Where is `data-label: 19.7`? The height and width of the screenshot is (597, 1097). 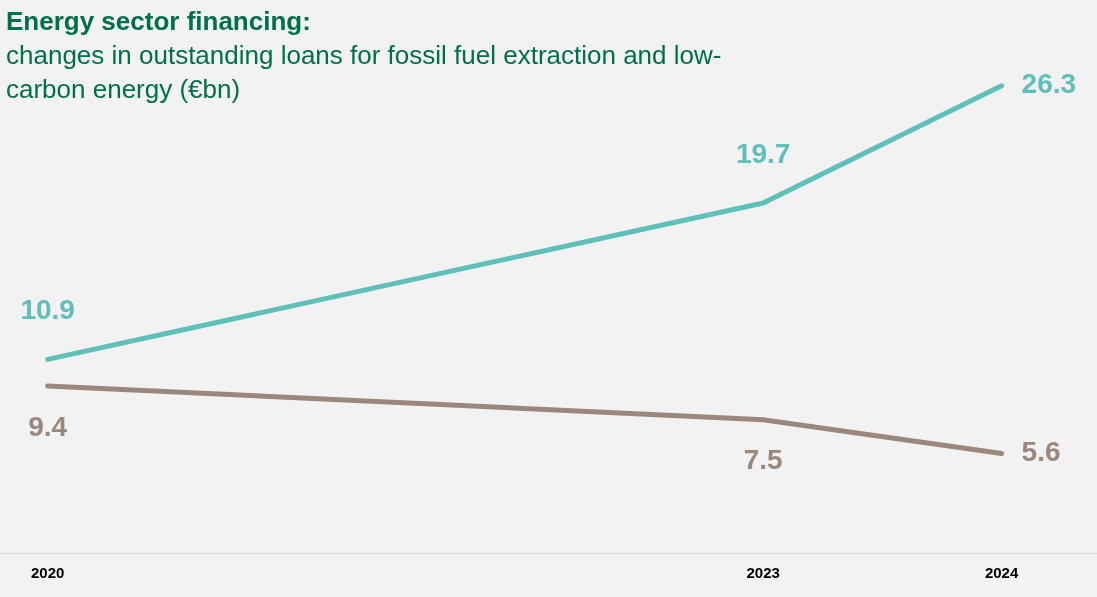
data-label: 19.7 is located at coordinates (763, 153).